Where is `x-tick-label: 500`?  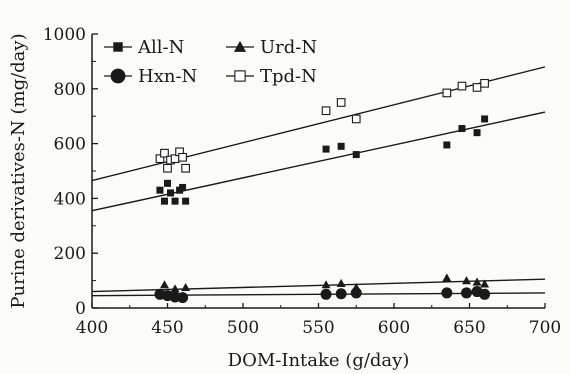
x-tick-label: 500 is located at coordinates (243, 328).